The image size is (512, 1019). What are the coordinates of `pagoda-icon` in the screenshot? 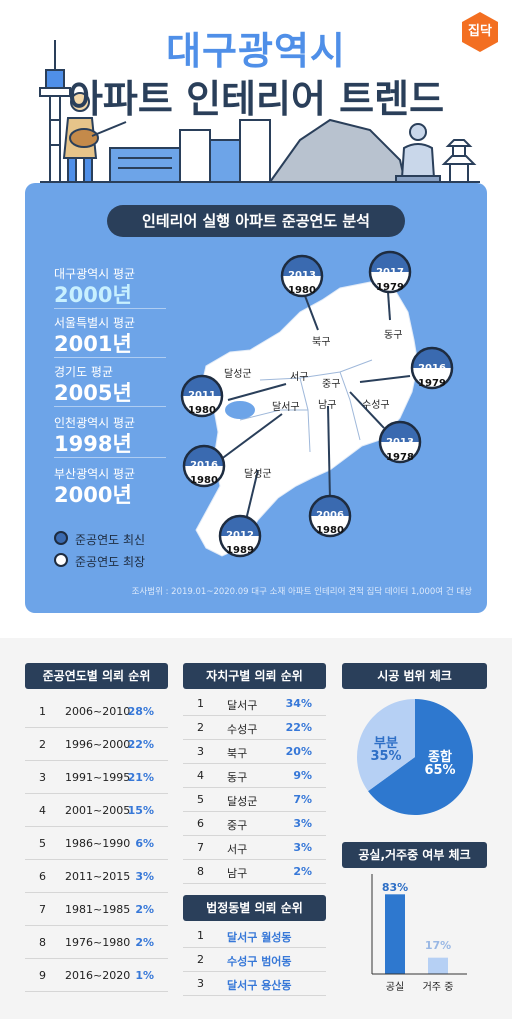 It's located at (459, 161).